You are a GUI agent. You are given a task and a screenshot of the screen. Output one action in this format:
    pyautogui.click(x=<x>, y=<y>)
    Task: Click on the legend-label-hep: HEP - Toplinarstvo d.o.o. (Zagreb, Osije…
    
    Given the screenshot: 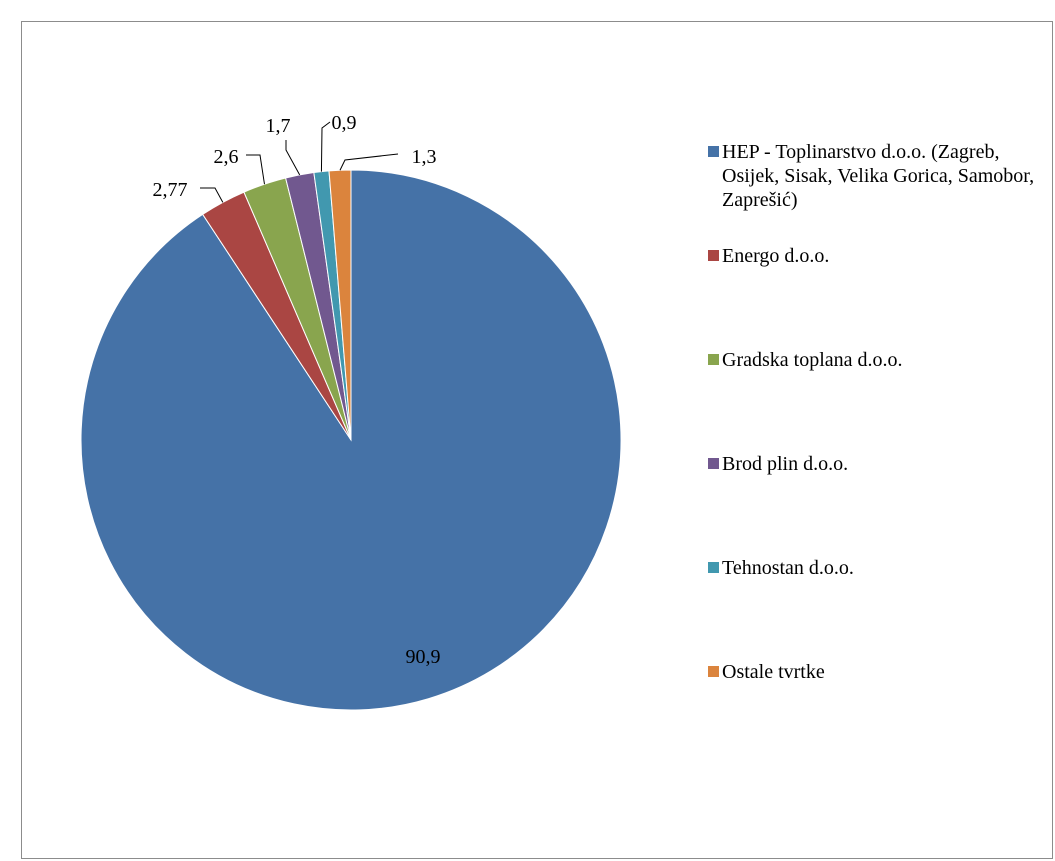 What is the action you would take?
    pyautogui.click(x=878, y=176)
    